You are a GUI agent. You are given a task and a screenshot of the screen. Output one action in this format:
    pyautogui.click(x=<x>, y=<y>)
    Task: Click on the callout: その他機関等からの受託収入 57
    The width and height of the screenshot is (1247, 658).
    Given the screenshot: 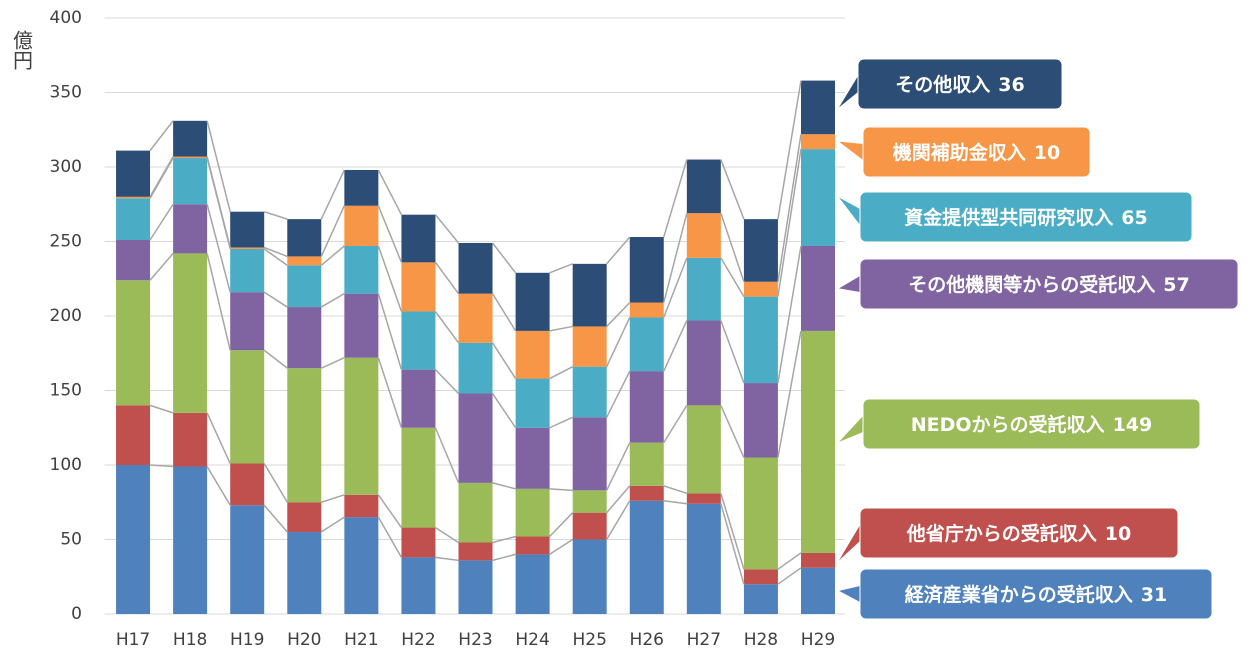 What is the action you would take?
    pyautogui.click(x=1039, y=284)
    